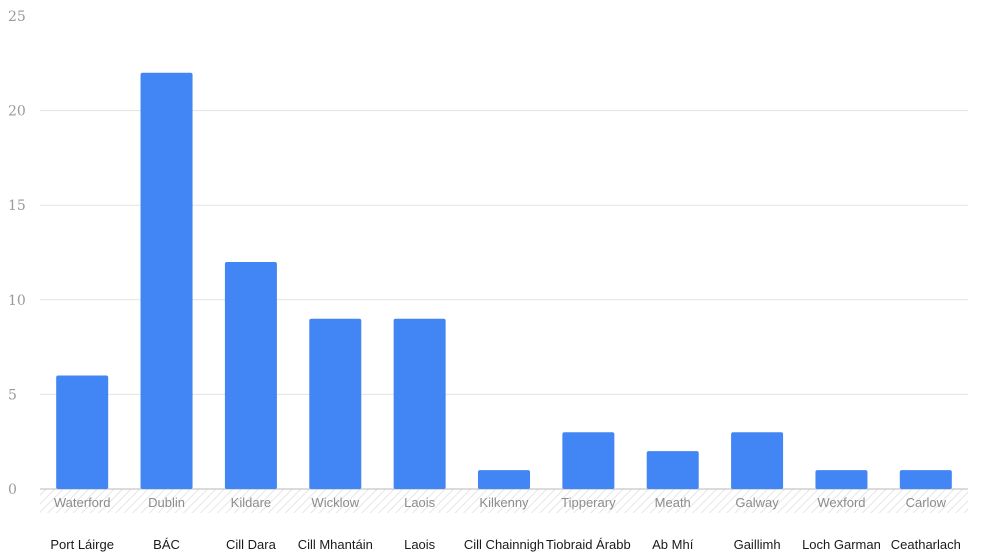 The image size is (981, 556). I want to click on x-tick-label: Tipperary, so click(588, 502).